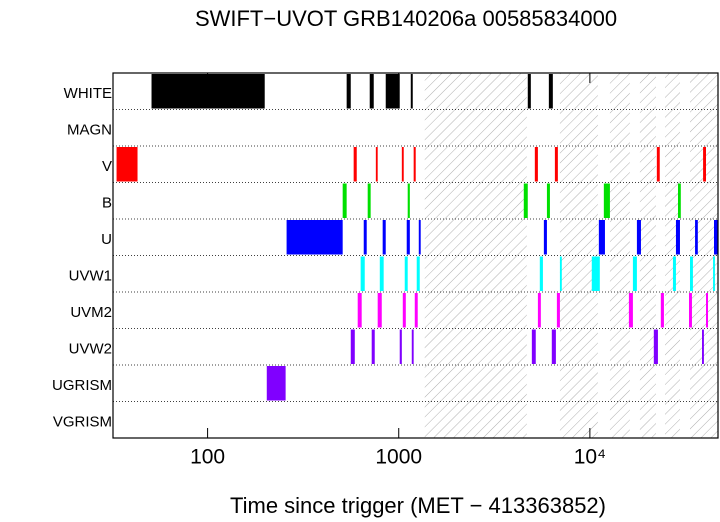  What do you see at coordinates (398, 457) in the screenshot?
I see `x-tick-label: 1000` at bounding box center [398, 457].